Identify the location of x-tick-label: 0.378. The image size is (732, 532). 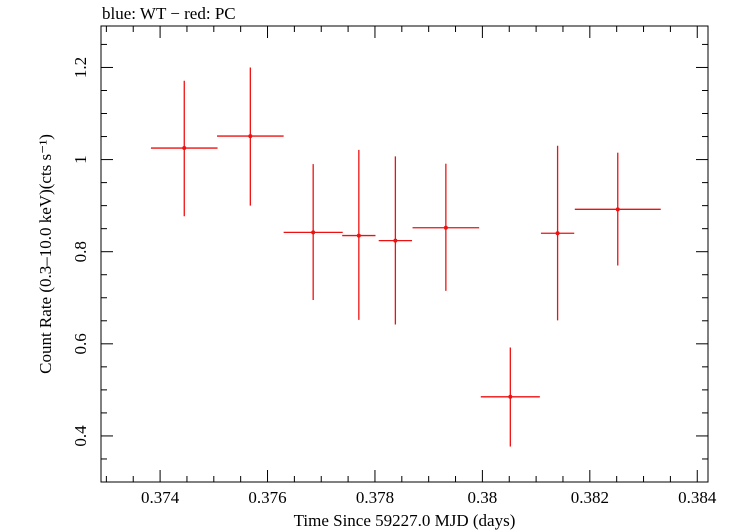
(375, 497).